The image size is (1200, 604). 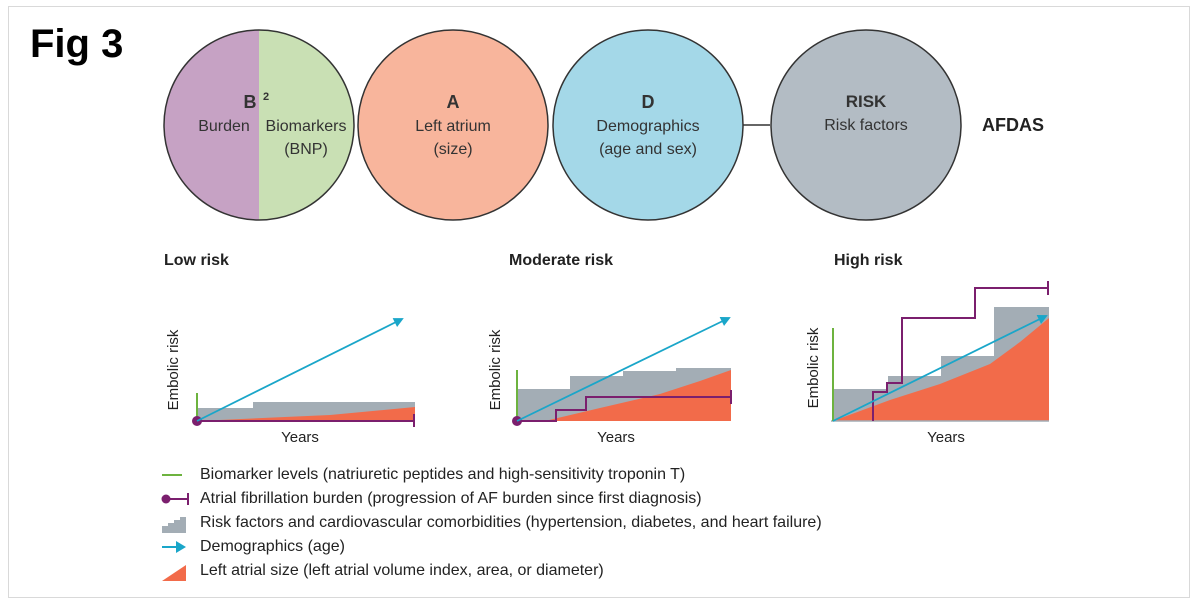 What do you see at coordinates (624, 409) in the screenshot?
I see `moderate-purple-line` at bounding box center [624, 409].